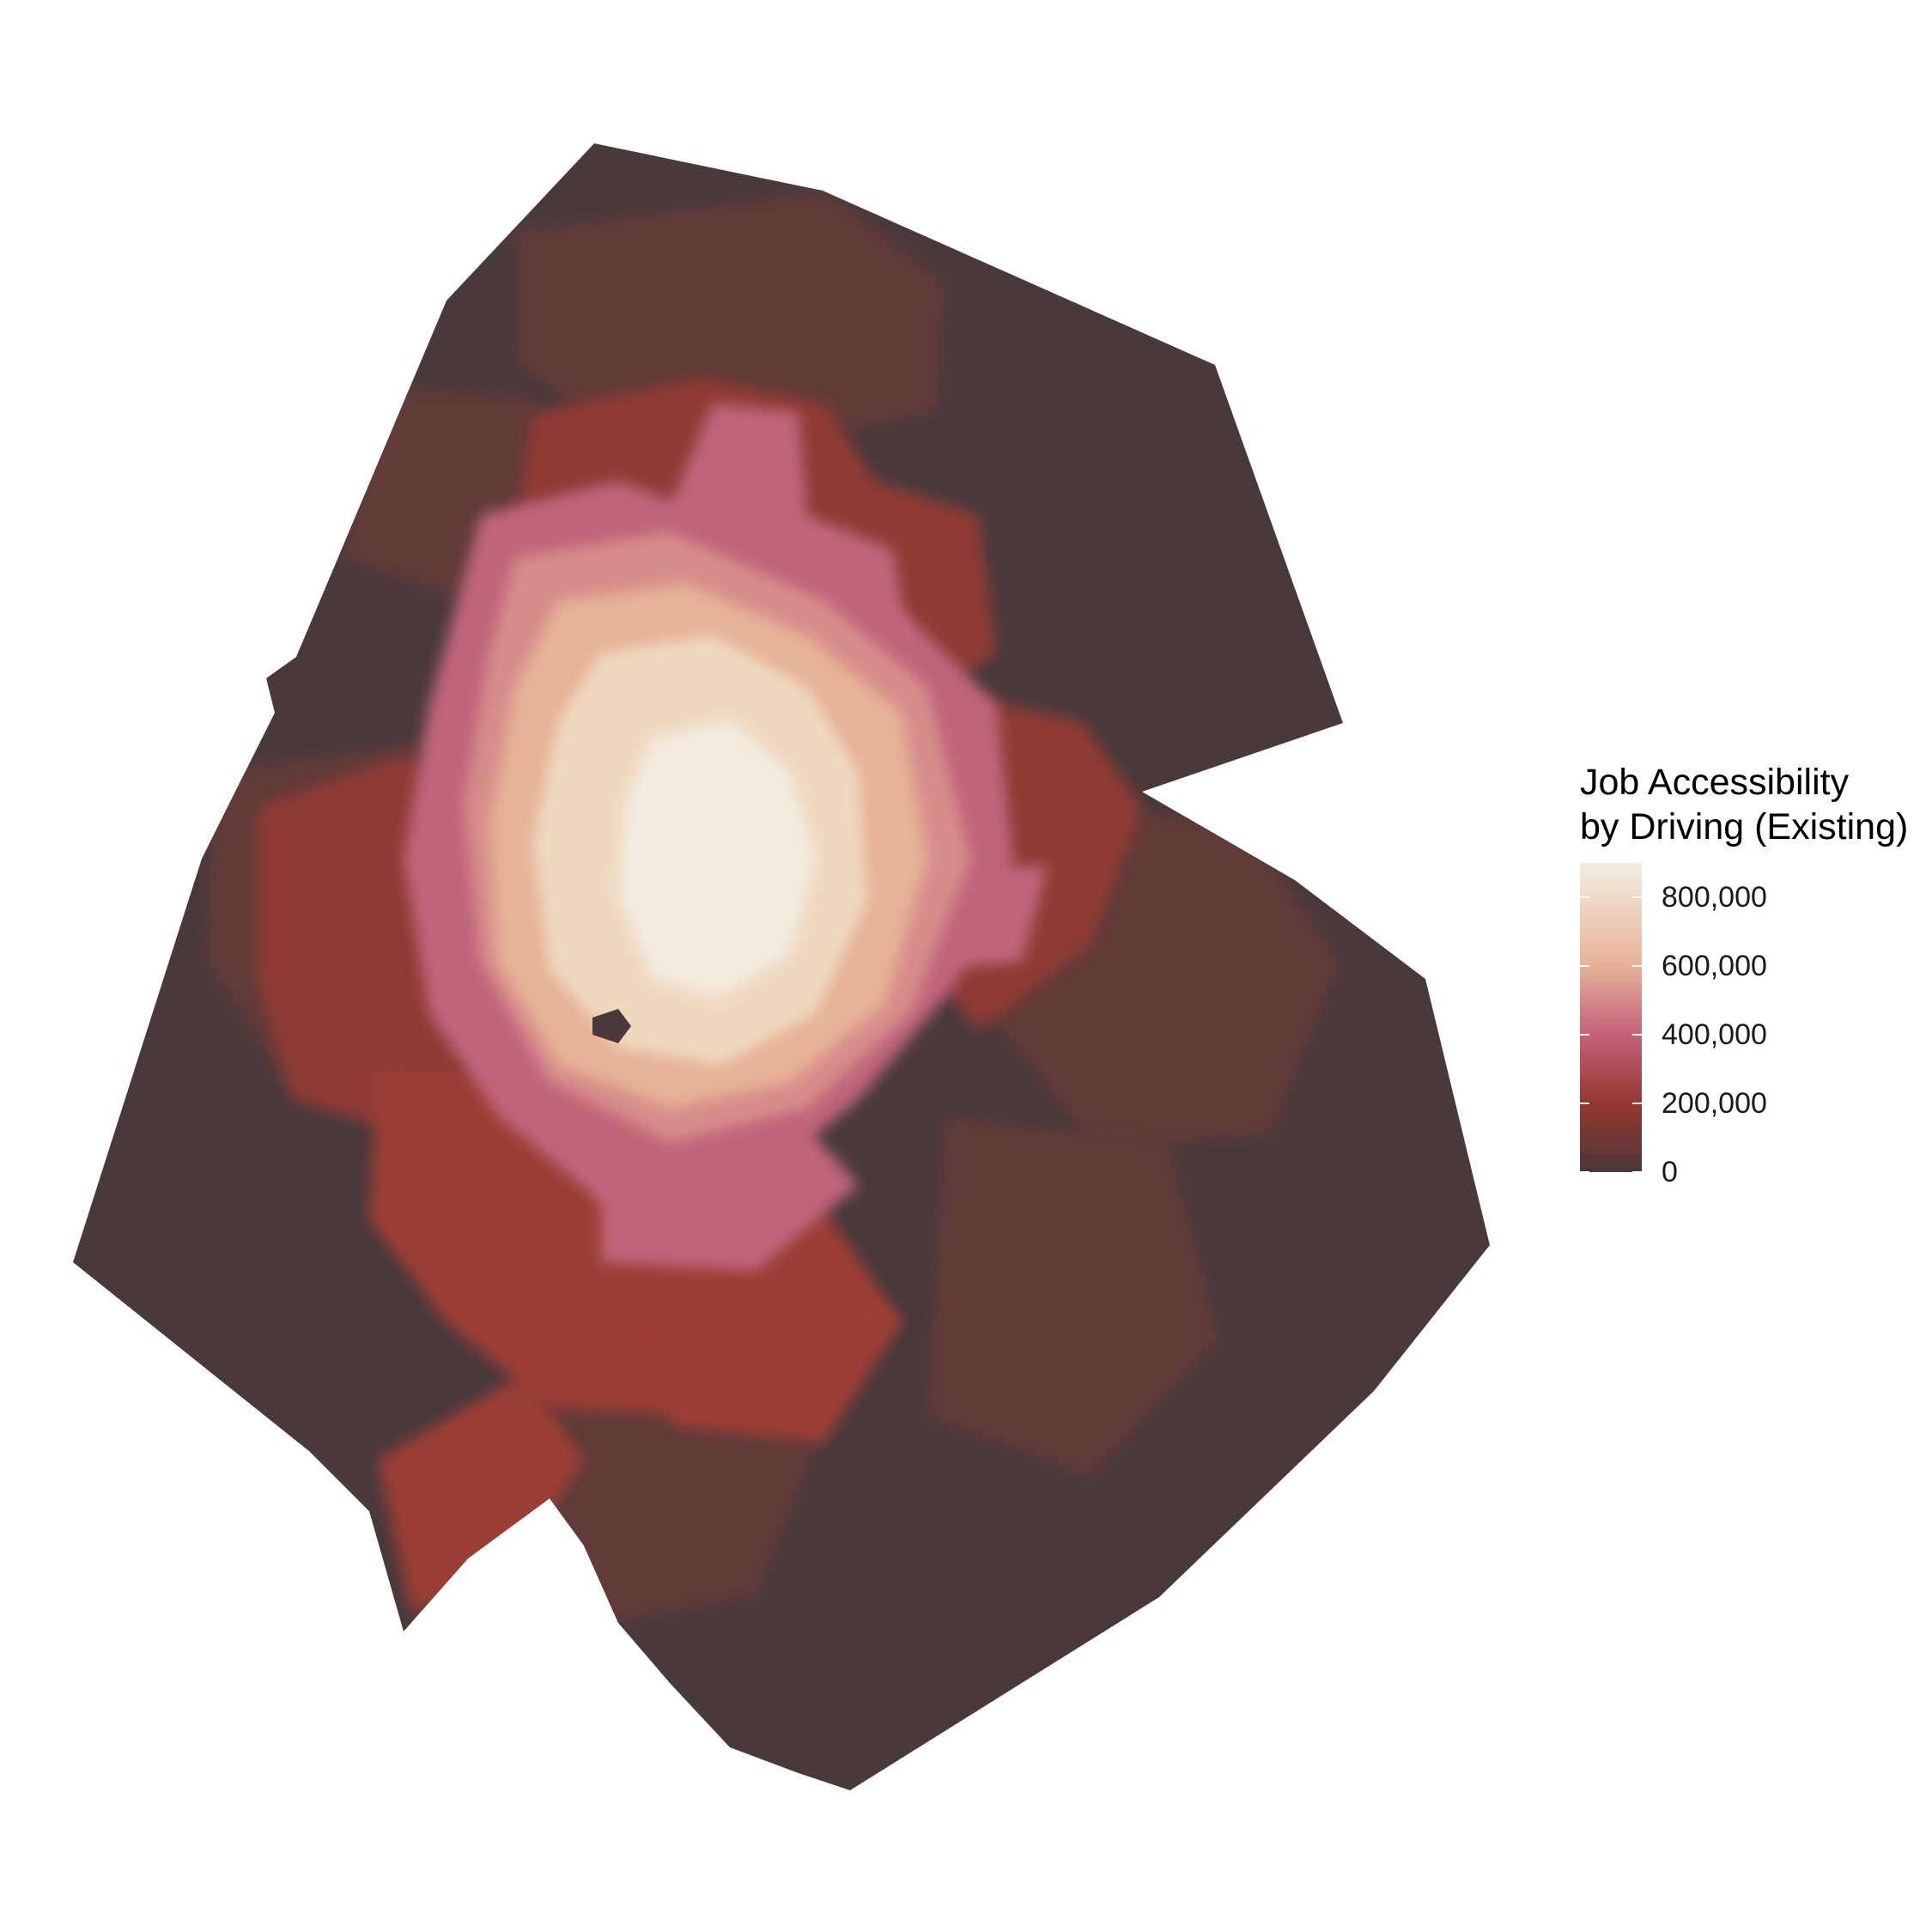 The height and width of the screenshot is (1932, 1932). I want to click on legend-colorbar, so click(1611, 1017).